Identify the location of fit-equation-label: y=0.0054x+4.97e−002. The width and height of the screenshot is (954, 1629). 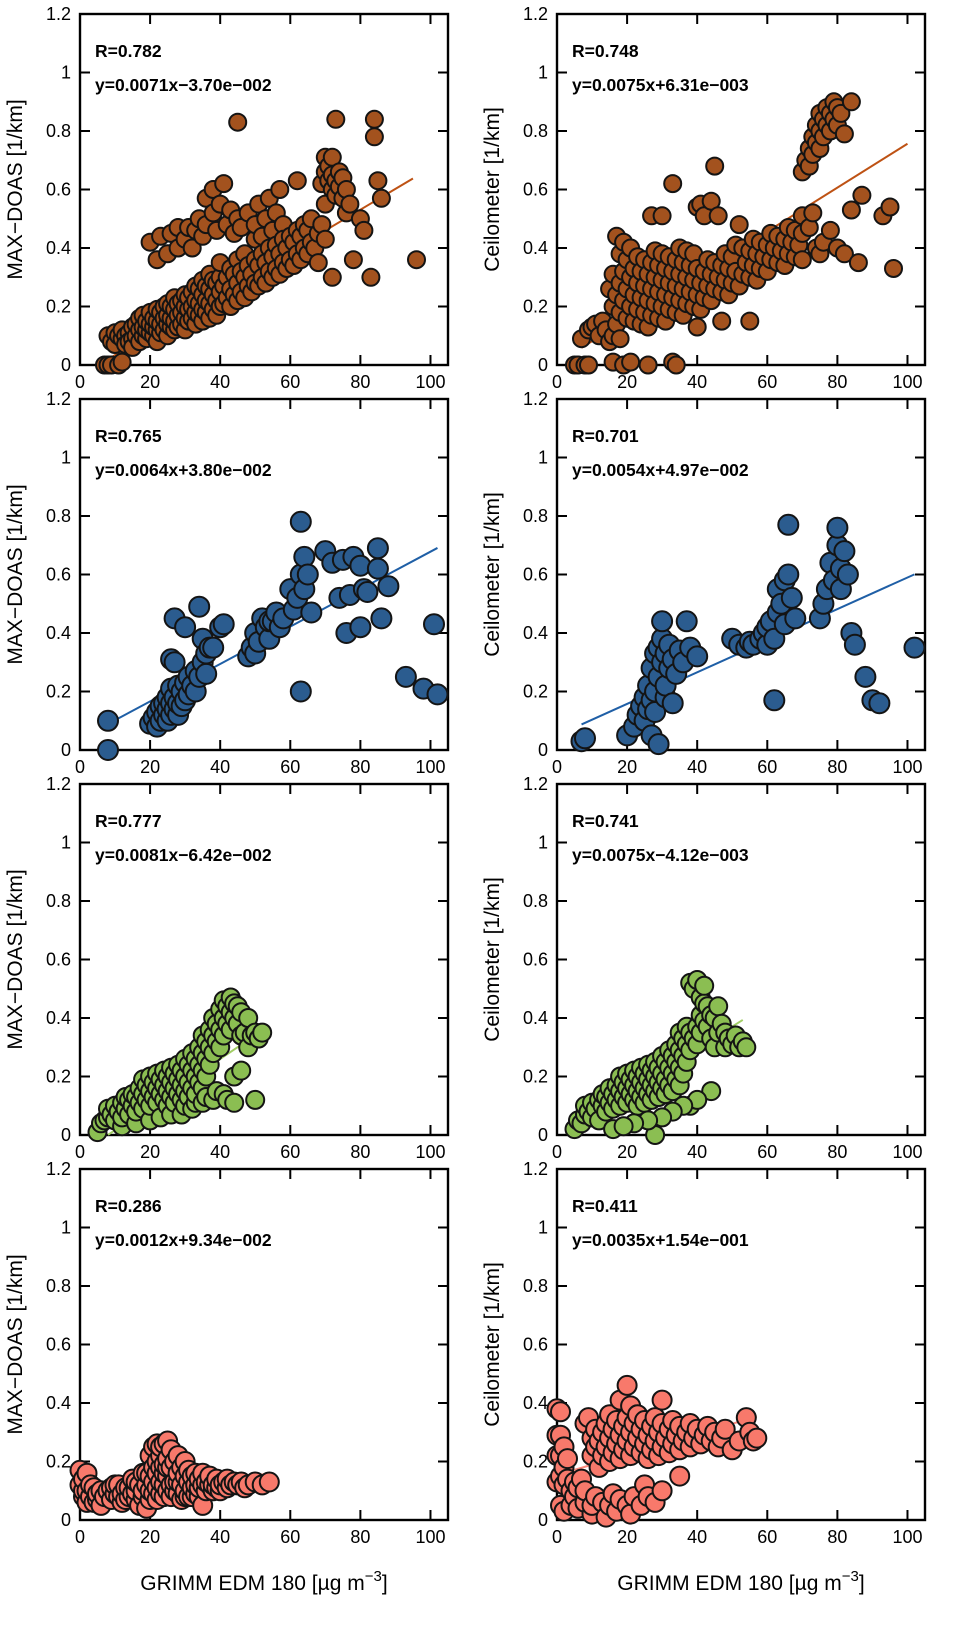
(660, 470).